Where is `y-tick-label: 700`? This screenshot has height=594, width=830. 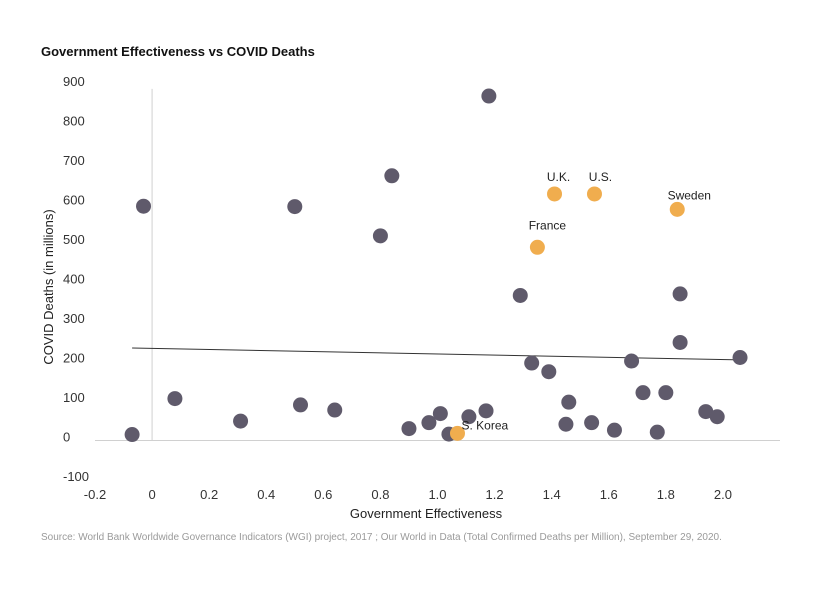 y-tick-label: 700 is located at coordinates (74, 160).